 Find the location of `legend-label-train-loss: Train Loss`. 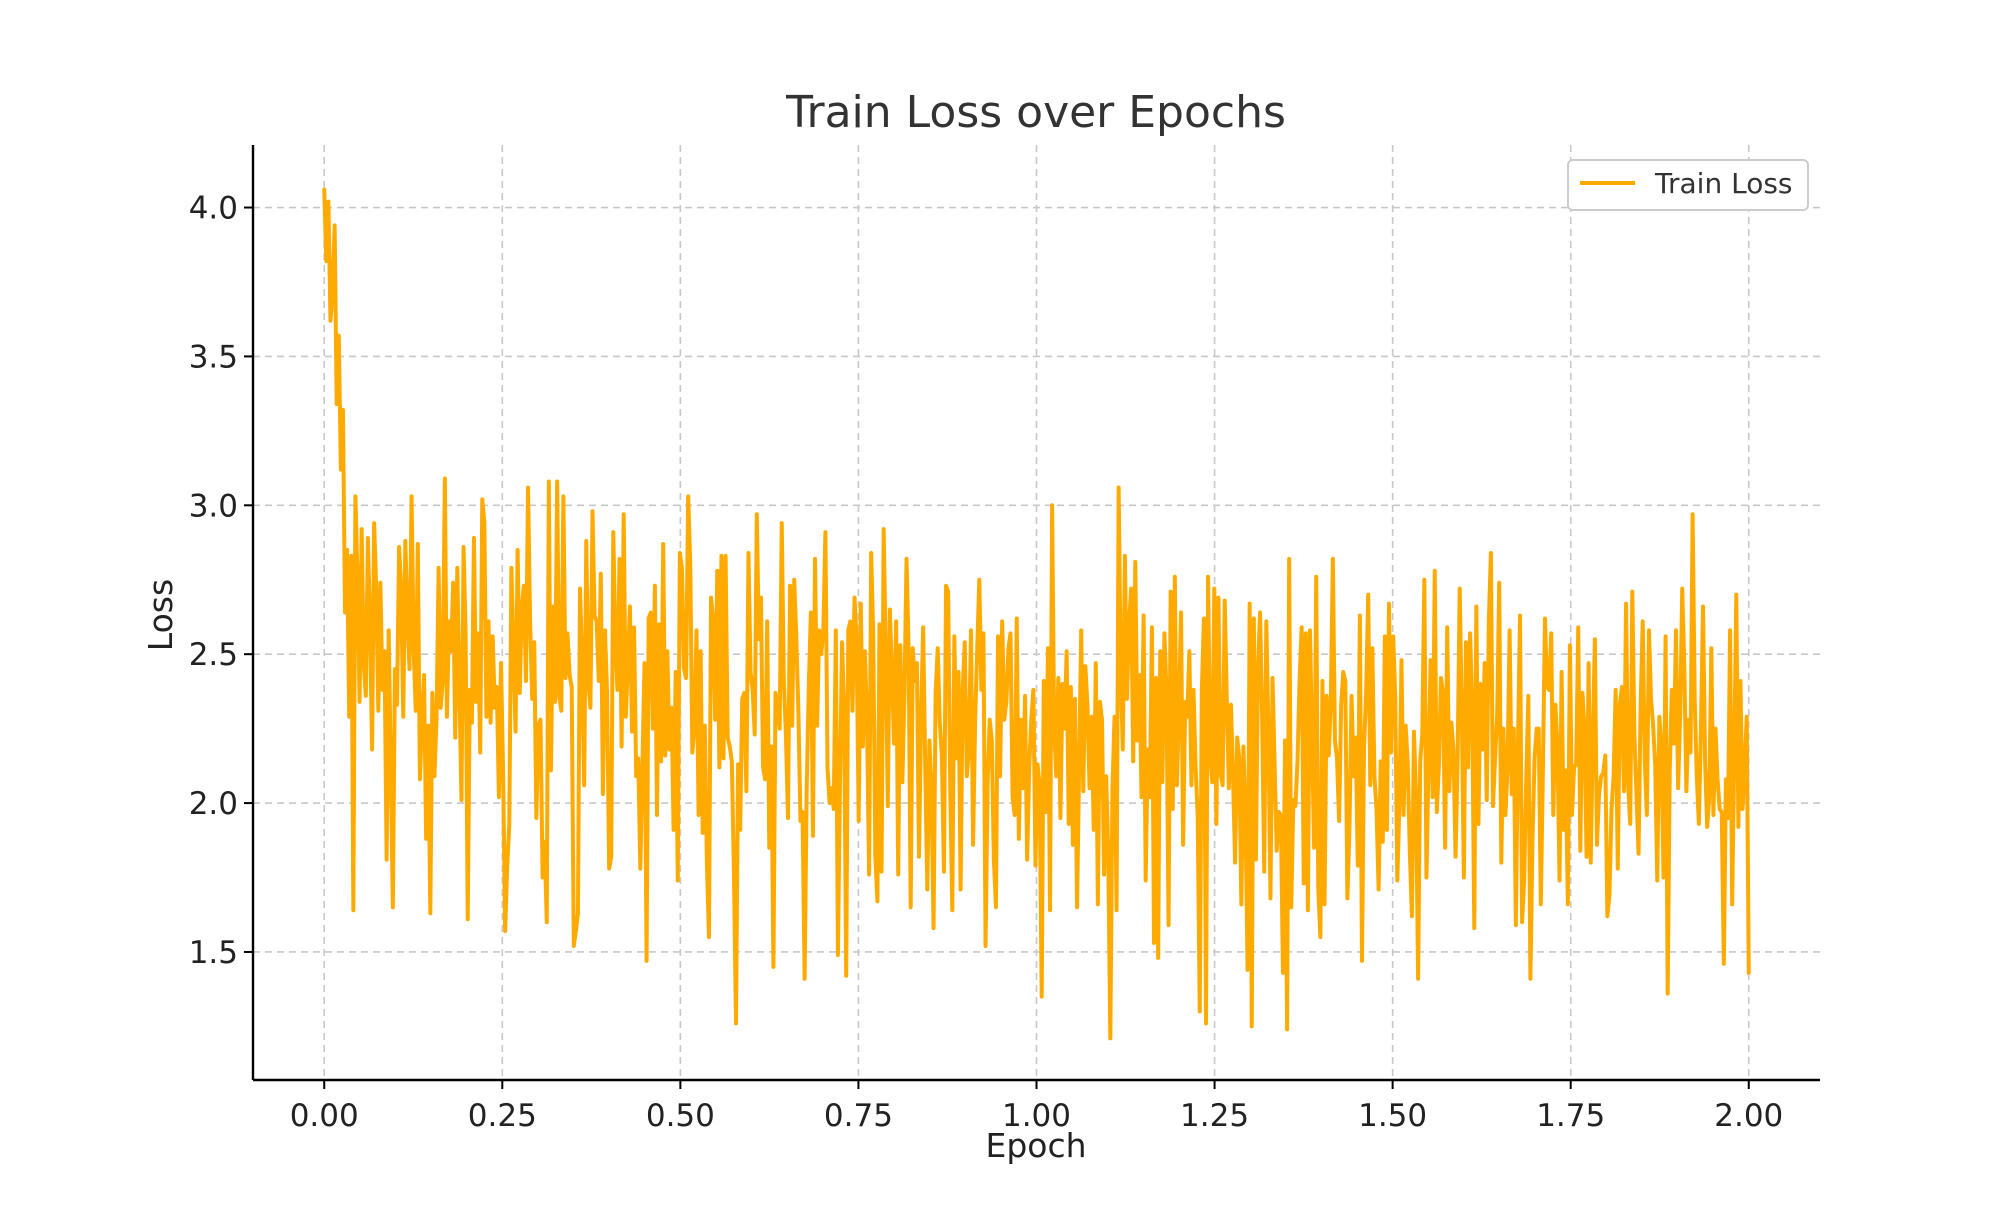

legend-label-train-loss: Train Loss is located at coordinates (1723, 183).